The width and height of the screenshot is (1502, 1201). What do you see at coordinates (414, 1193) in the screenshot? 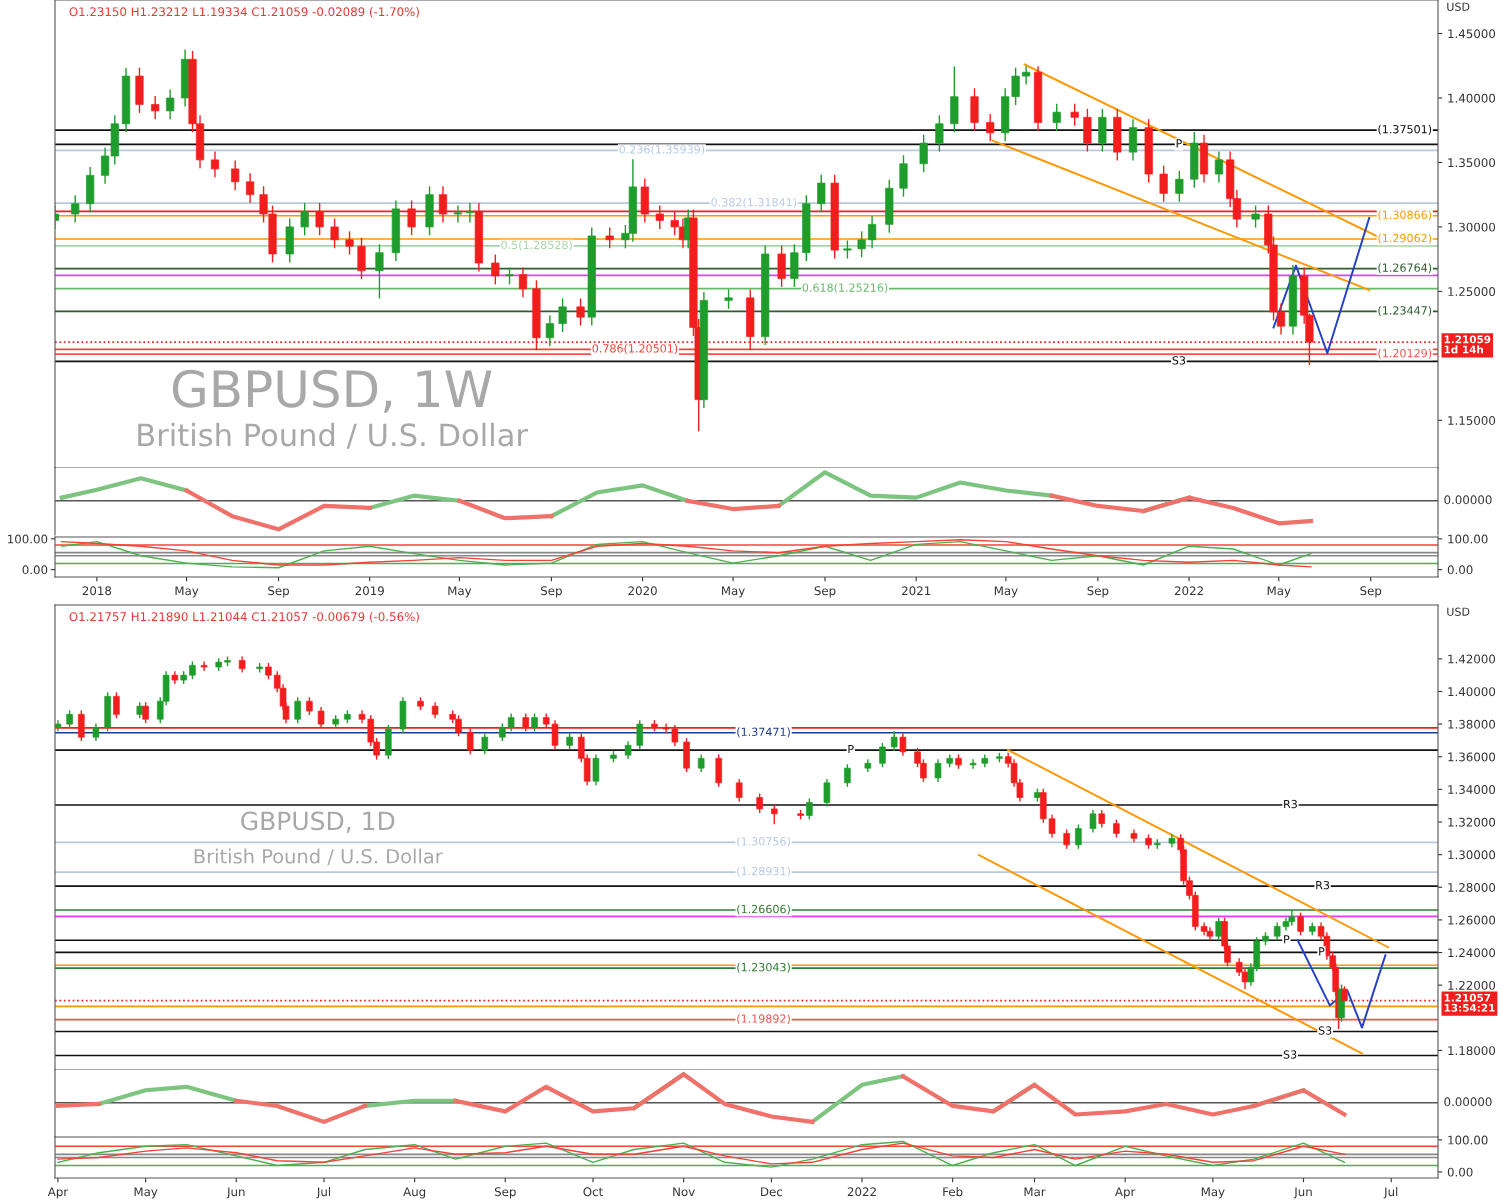
I see `x-tick-label: Aug` at bounding box center [414, 1193].